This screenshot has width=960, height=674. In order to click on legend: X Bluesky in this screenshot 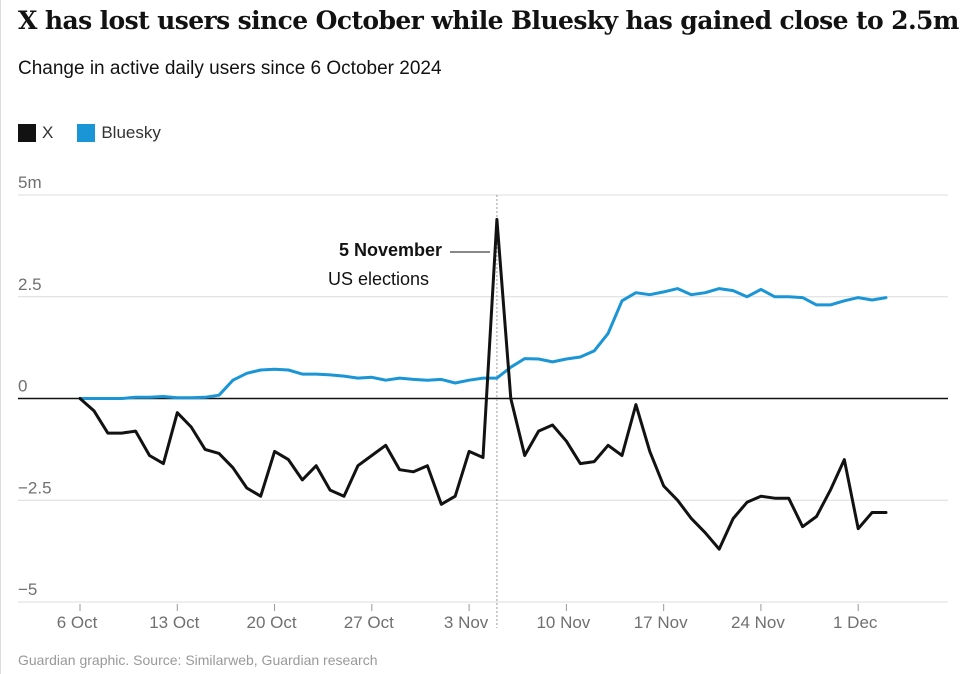, I will do `click(101, 133)`.